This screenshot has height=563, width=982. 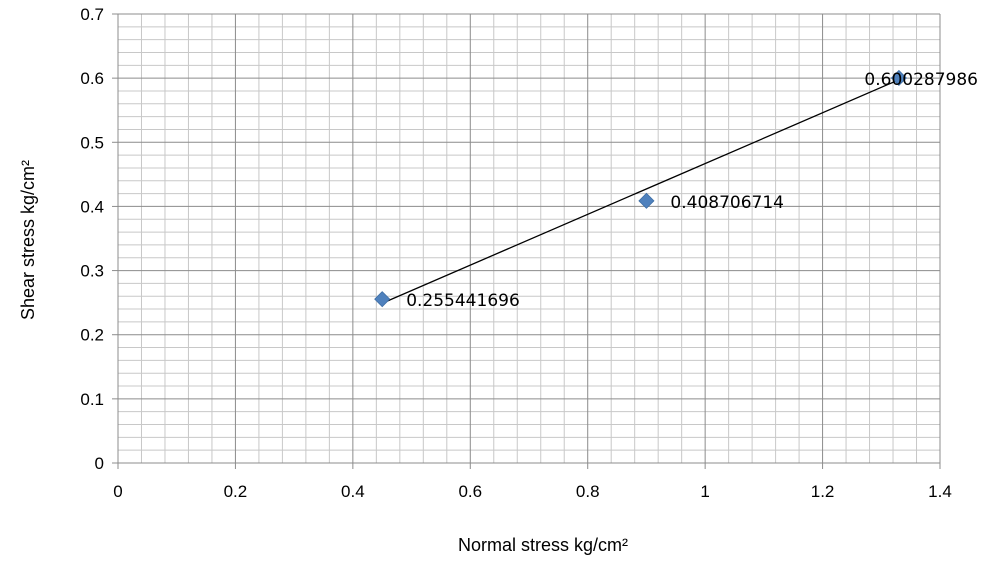 I want to click on y-tick-label: 0.7, so click(x=92, y=14).